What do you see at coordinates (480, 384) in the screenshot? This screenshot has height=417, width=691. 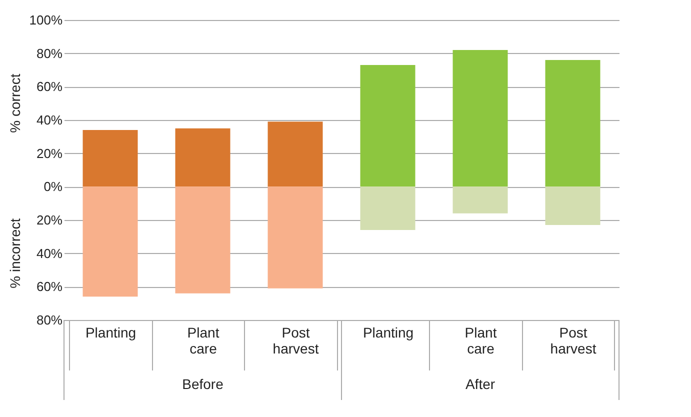 I see `text: After` at bounding box center [480, 384].